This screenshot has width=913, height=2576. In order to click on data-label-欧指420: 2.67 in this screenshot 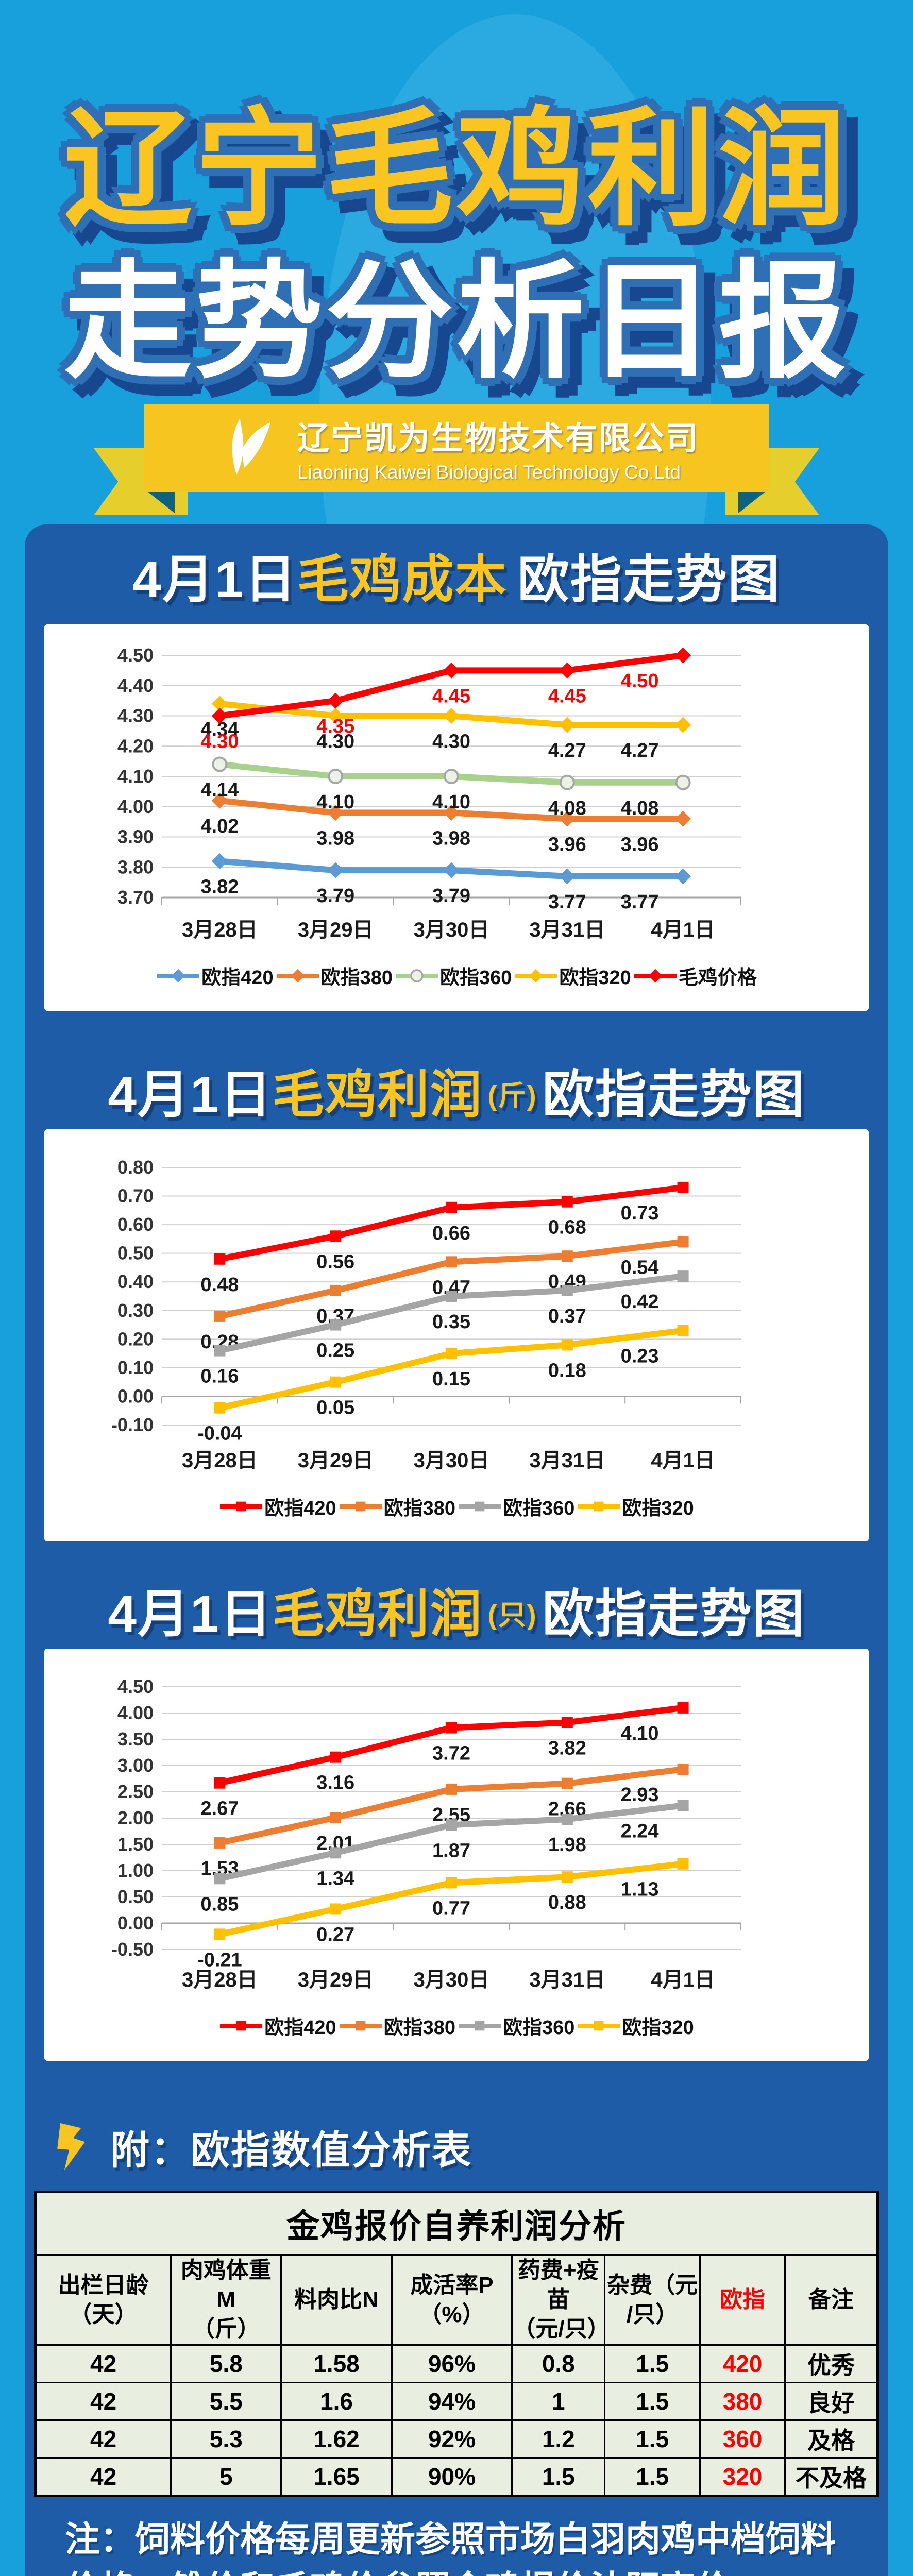, I will do `click(219, 1809)`.